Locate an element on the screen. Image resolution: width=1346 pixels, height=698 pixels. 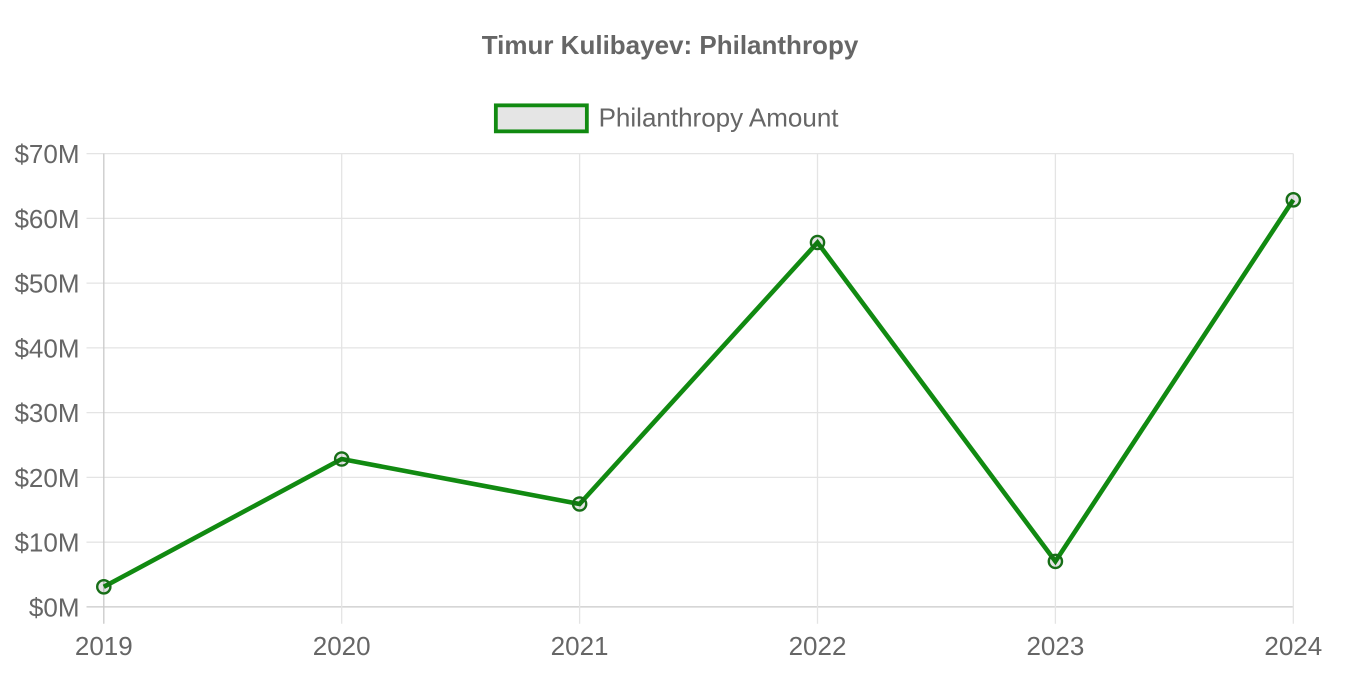
svg-text: Philanthropy Amount is located at coordinates (719, 118).